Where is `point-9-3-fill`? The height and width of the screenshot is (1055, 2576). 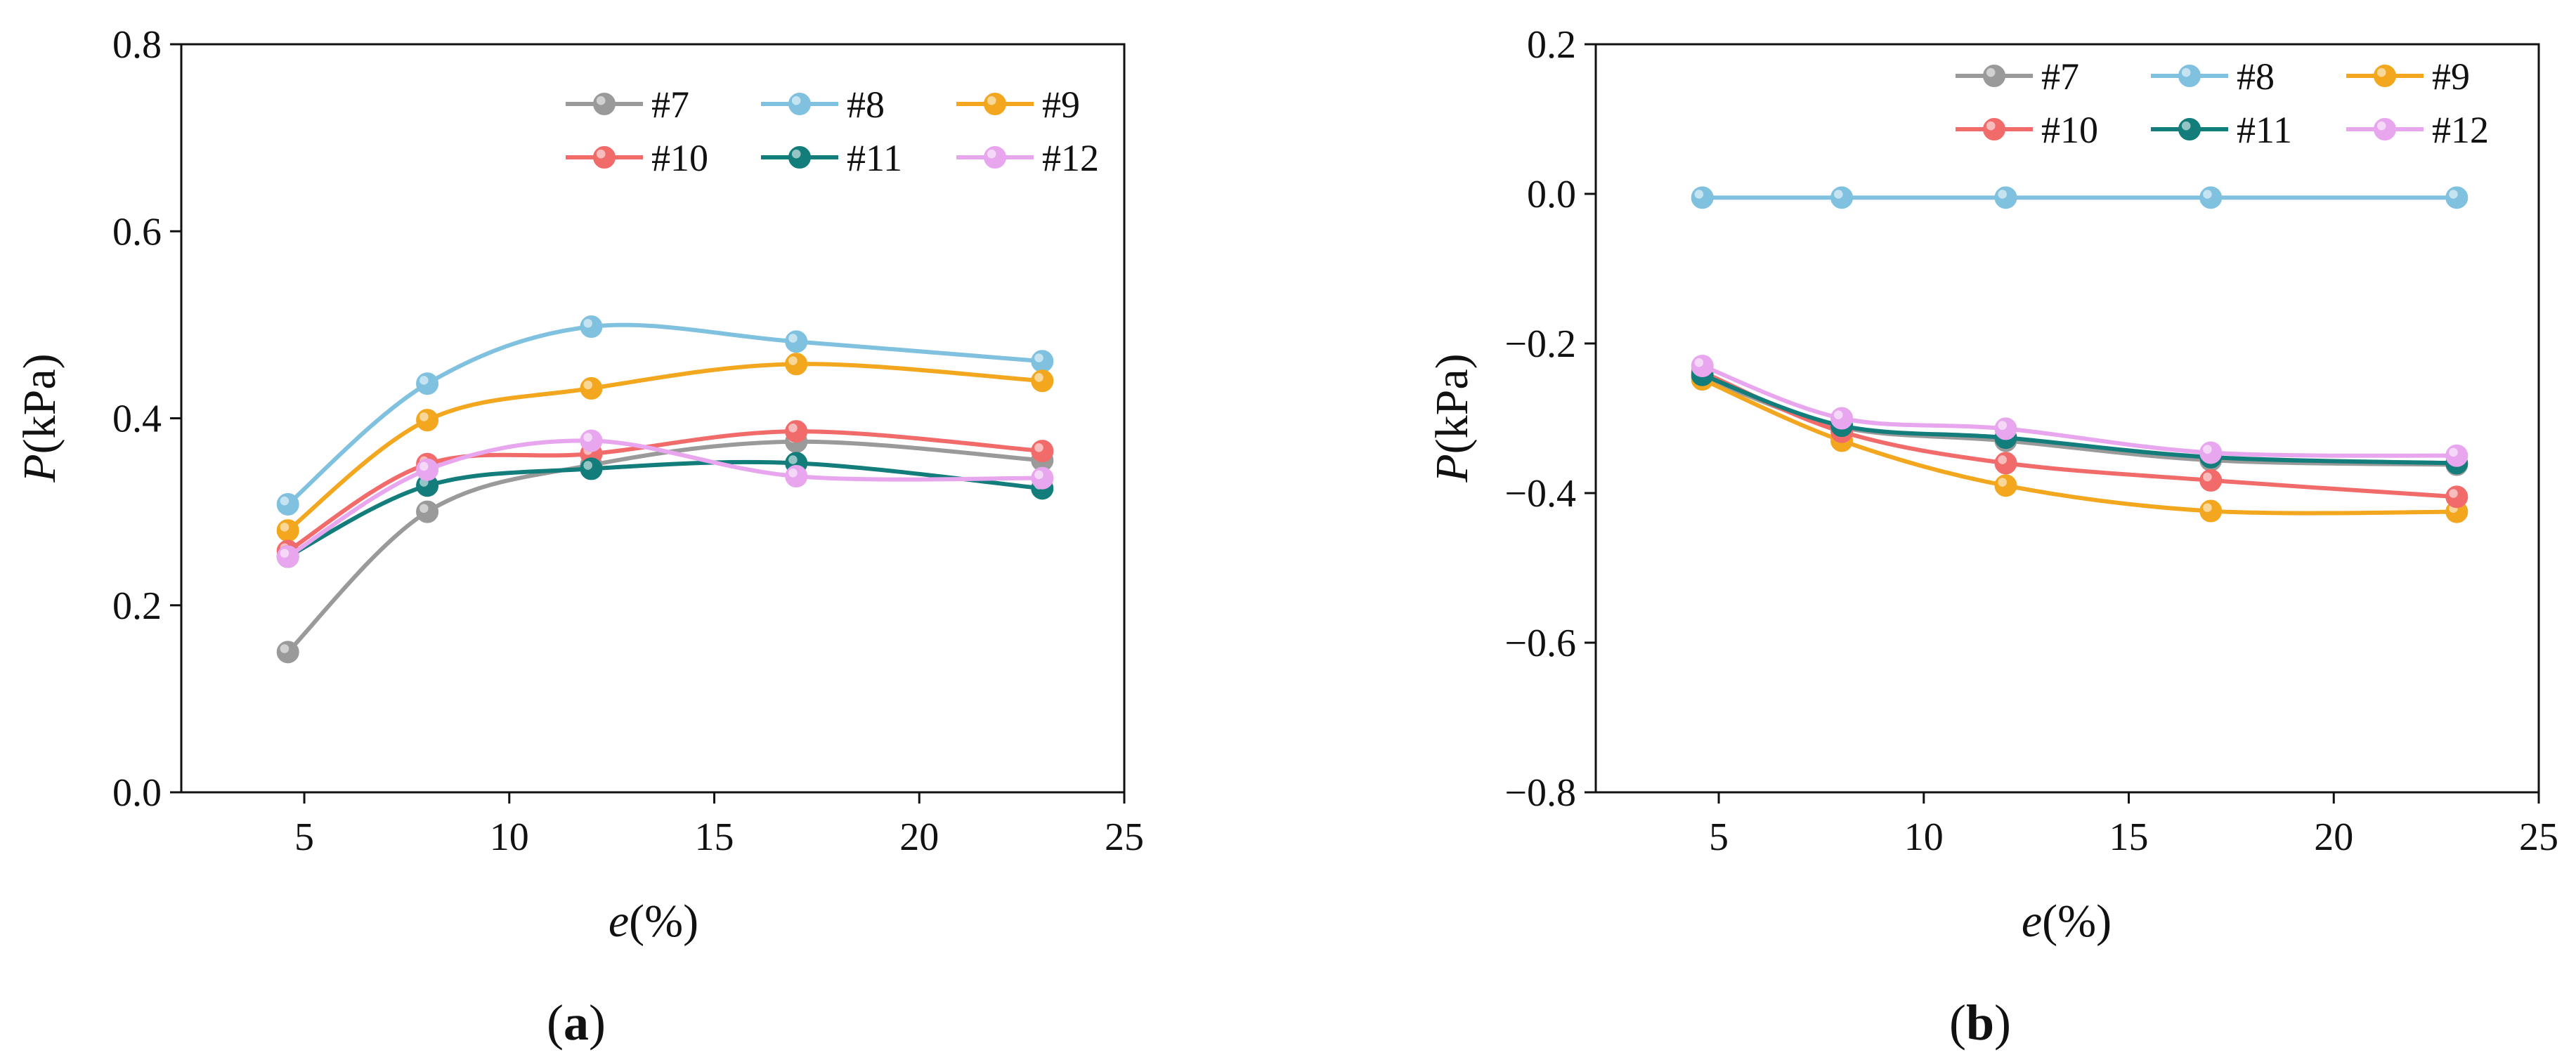 point-9-3-fill is located at coordinates (796, 365).